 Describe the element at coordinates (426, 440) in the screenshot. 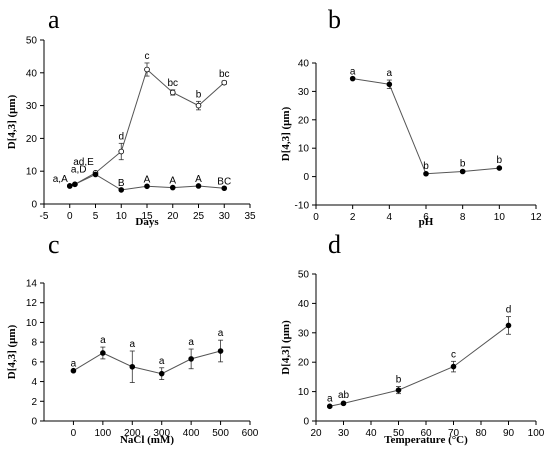

I see `x-axis-title: Temperature (°C)` at that location.